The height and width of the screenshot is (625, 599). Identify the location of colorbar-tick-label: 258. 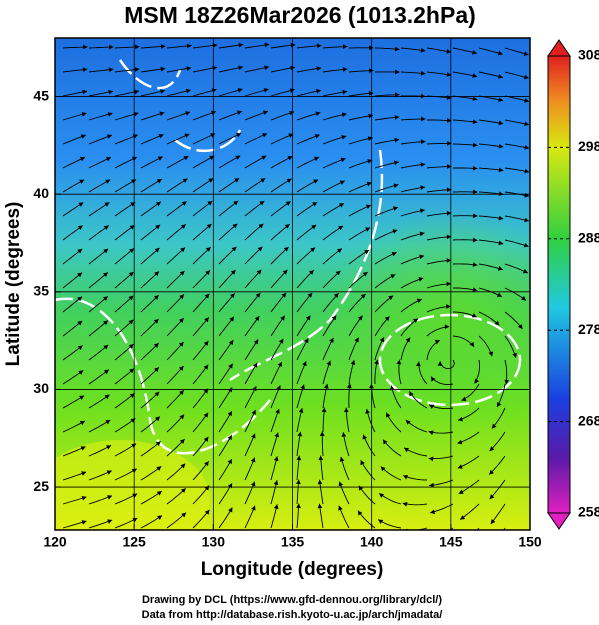
(588, 512).